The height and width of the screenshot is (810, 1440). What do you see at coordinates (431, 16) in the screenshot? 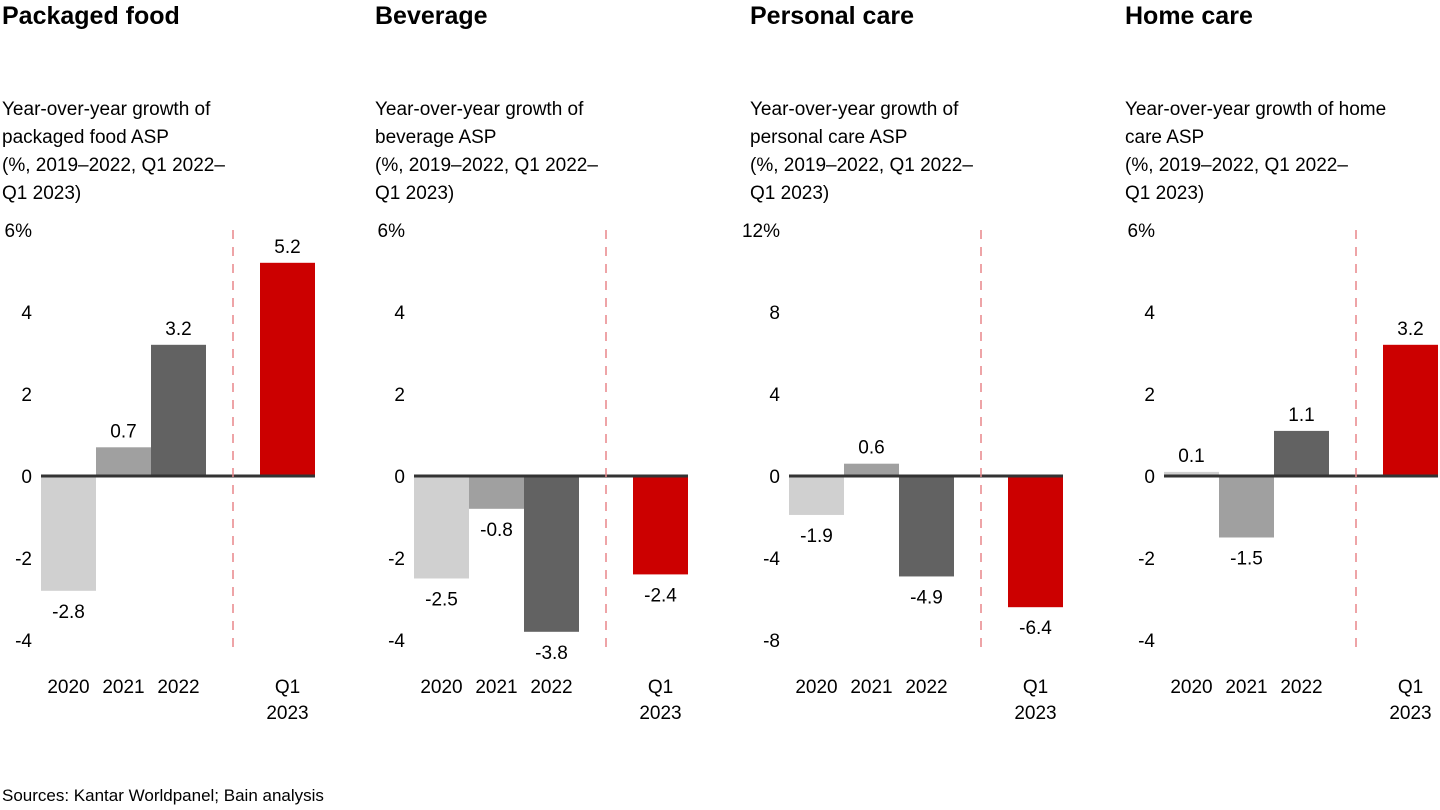
I see `panel-title: Beverage` at bounding box center [431, 16].